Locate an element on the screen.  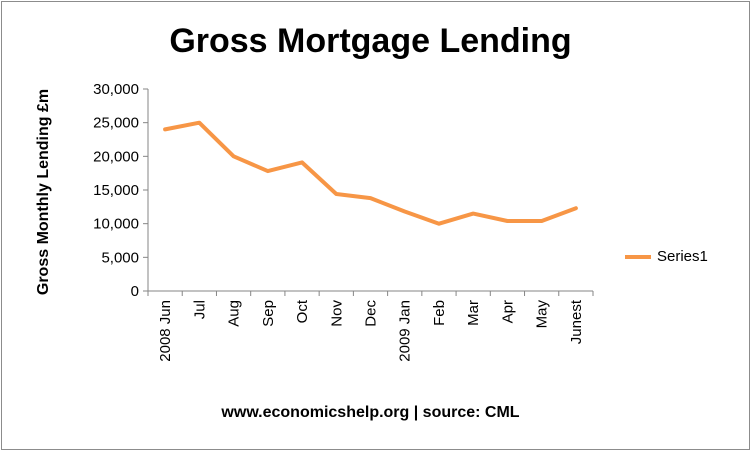
y-tick-label: 0 is located at coordinates (135, 291).